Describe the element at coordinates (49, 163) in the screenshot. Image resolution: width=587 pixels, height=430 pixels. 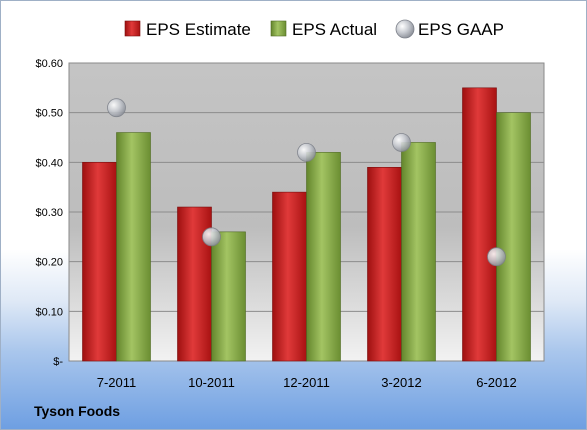
I see `y-tick-label: $0.40` at that location.